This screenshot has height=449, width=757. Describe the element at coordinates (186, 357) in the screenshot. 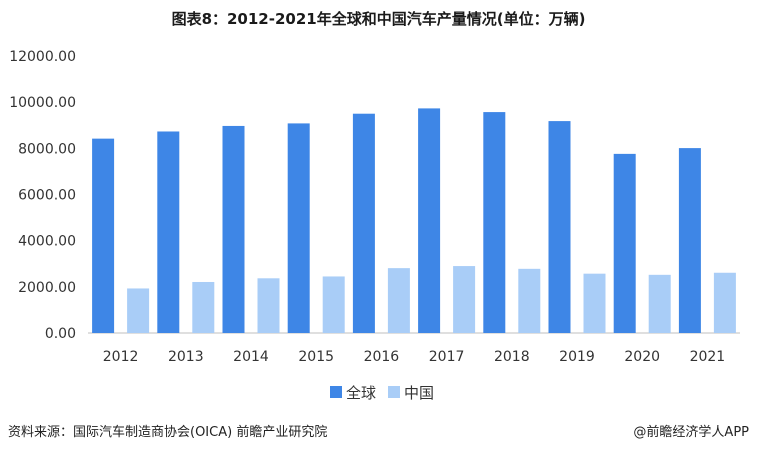

I see `x-tick-label: 2013` at that location.